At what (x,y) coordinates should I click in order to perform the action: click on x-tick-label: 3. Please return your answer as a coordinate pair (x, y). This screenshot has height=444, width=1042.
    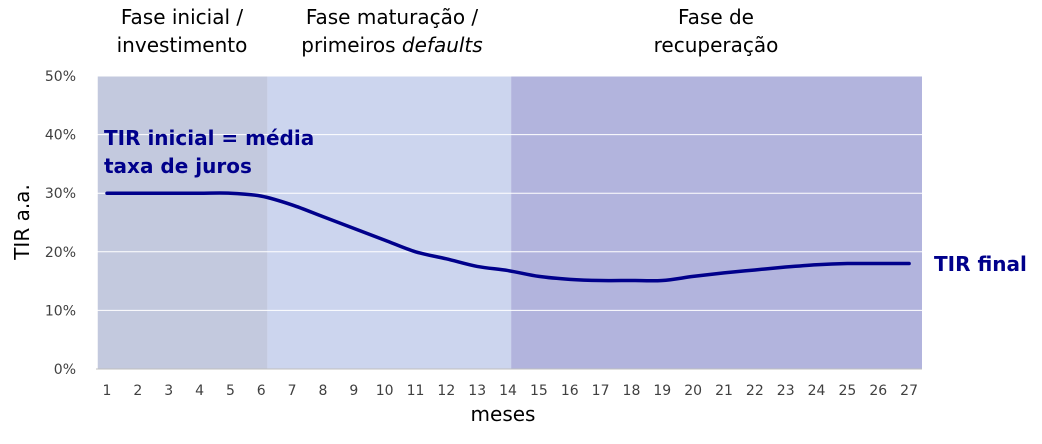
    Looking at the image, I should click on (168, 391).